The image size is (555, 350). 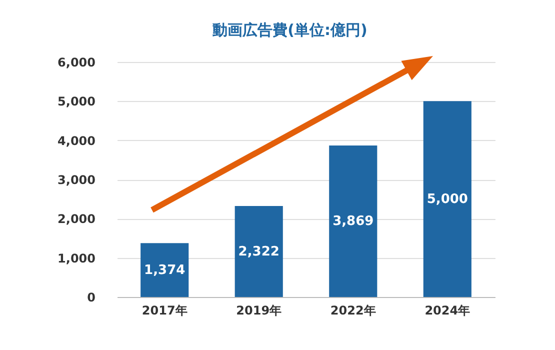 What do you see at coordinates (77, 141) in the screenshot?
I see `y-tick-label: 4,000` at bounding box center [77, 141].